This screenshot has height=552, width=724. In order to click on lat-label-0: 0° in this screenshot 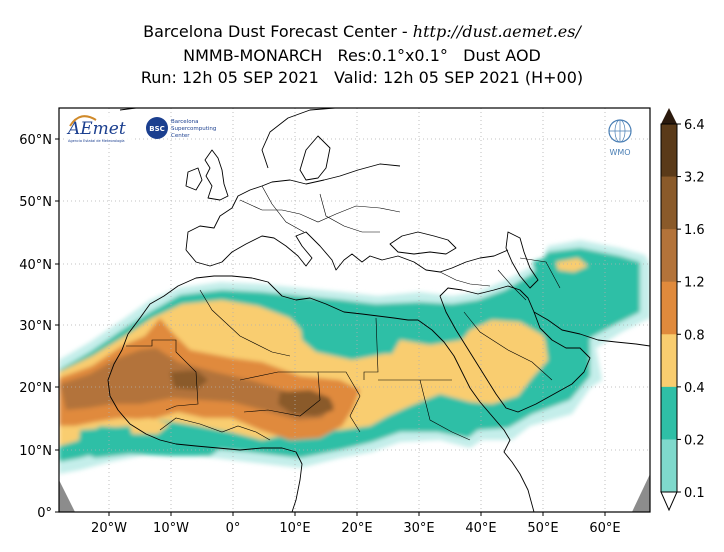, I will do `click(44, 513)`.